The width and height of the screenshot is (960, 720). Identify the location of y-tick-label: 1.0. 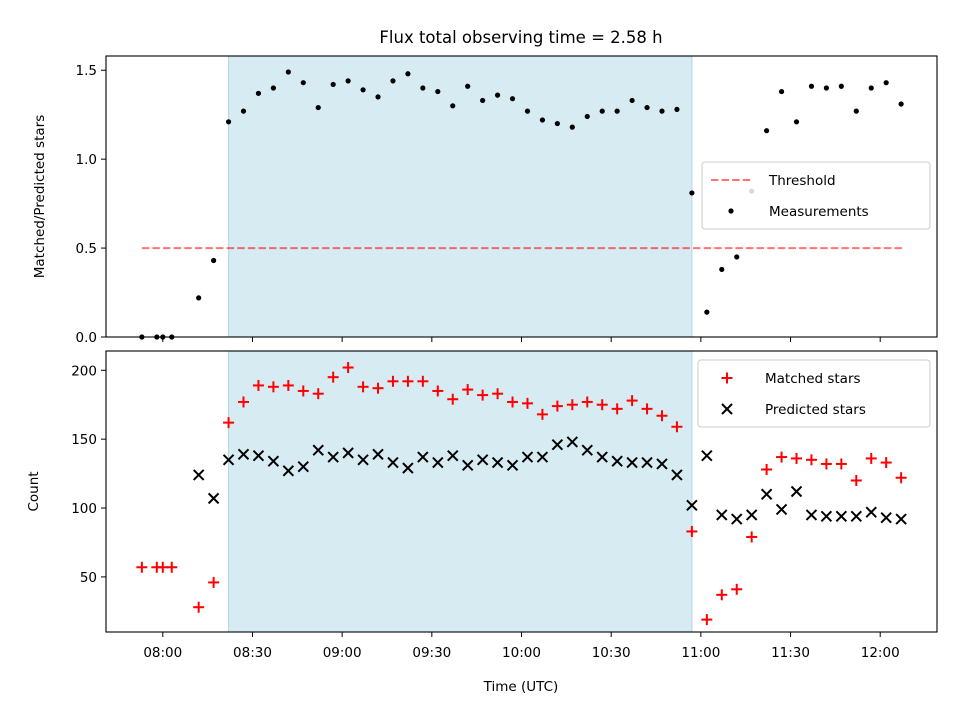
(86, 160).